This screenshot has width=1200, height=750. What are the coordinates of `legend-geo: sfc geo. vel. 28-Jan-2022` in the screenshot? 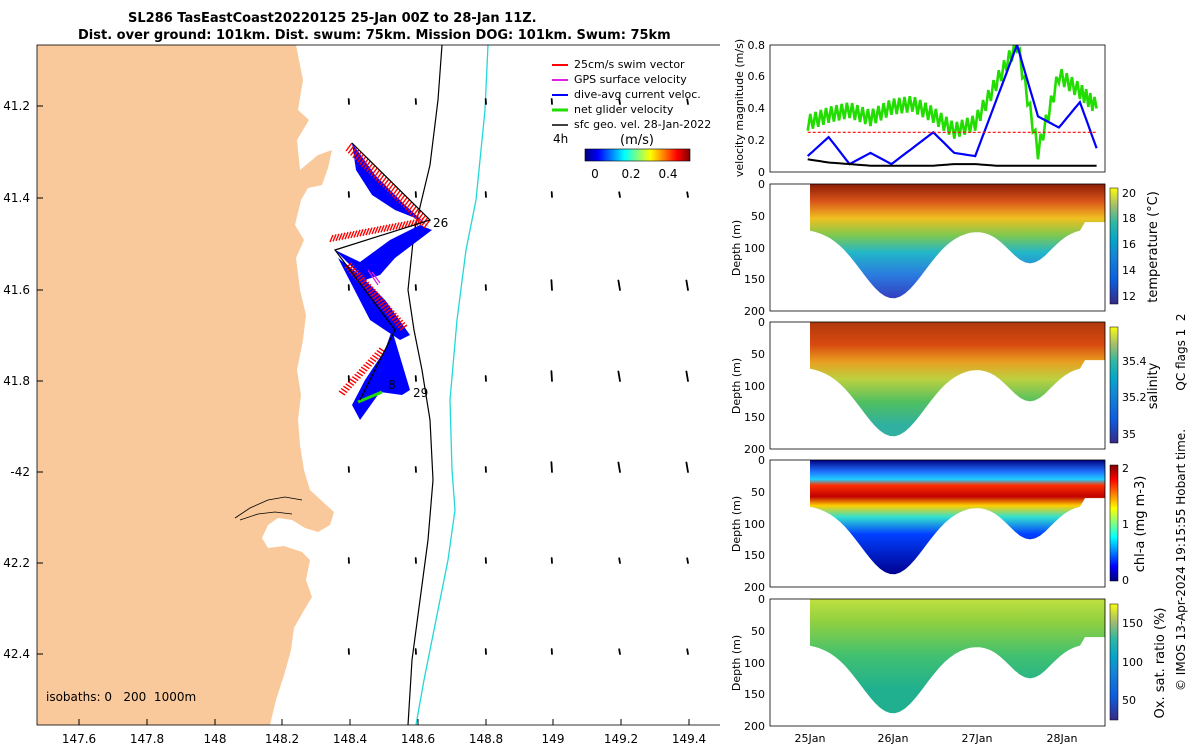 It's located at (642, 124).